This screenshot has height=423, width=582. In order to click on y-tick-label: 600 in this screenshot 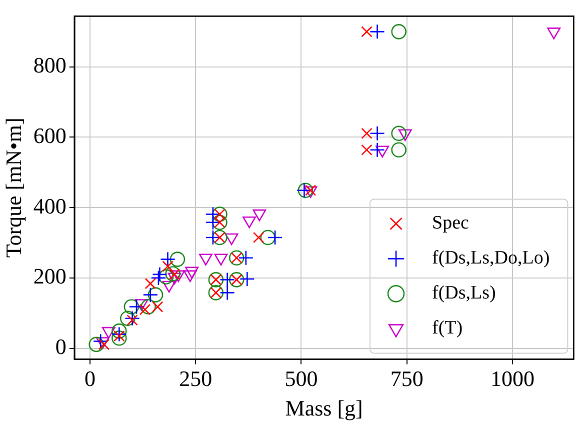, I will do `click(49, 135)`.